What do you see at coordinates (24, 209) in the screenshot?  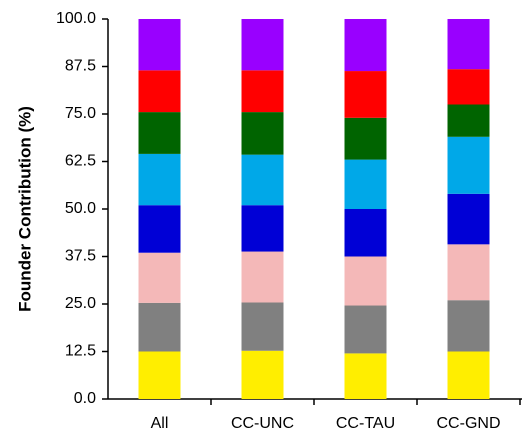 I see `y-axis-label: Founder Contribution (%)` at bounding box center [24, 209].